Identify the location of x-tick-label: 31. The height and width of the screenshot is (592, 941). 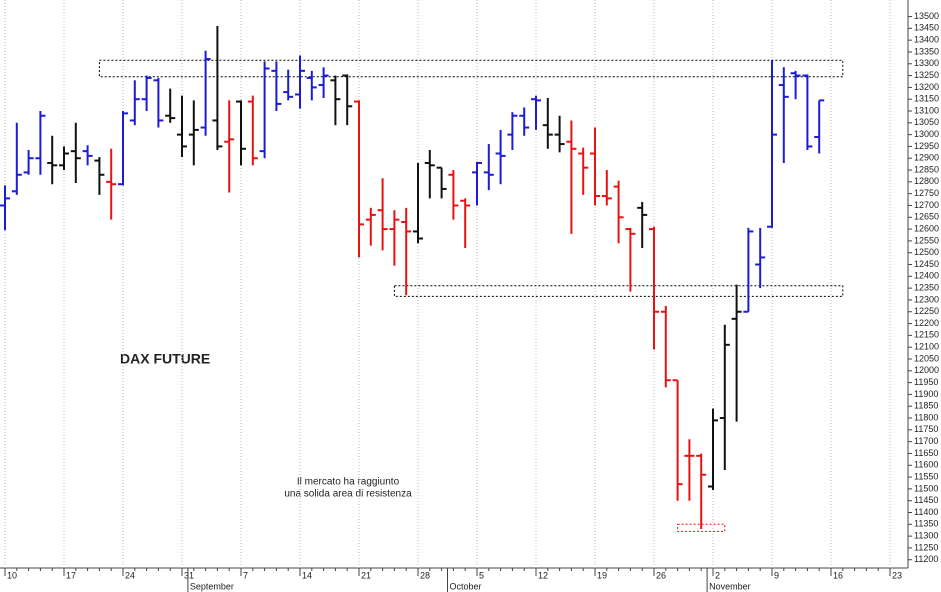
(189, 575).